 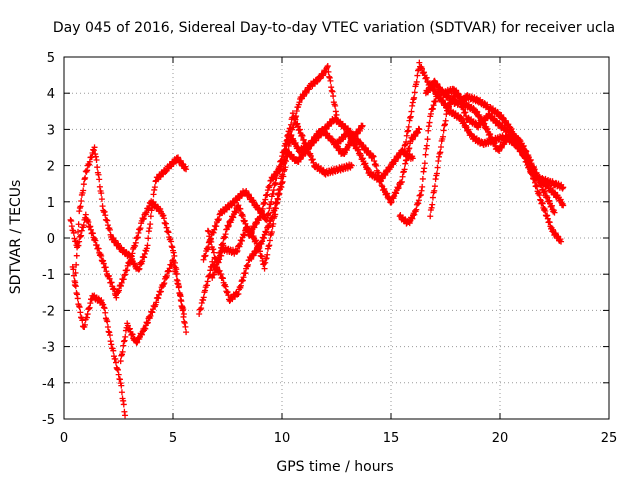 I want to click on series-track-a, so click(x=128, y=267).